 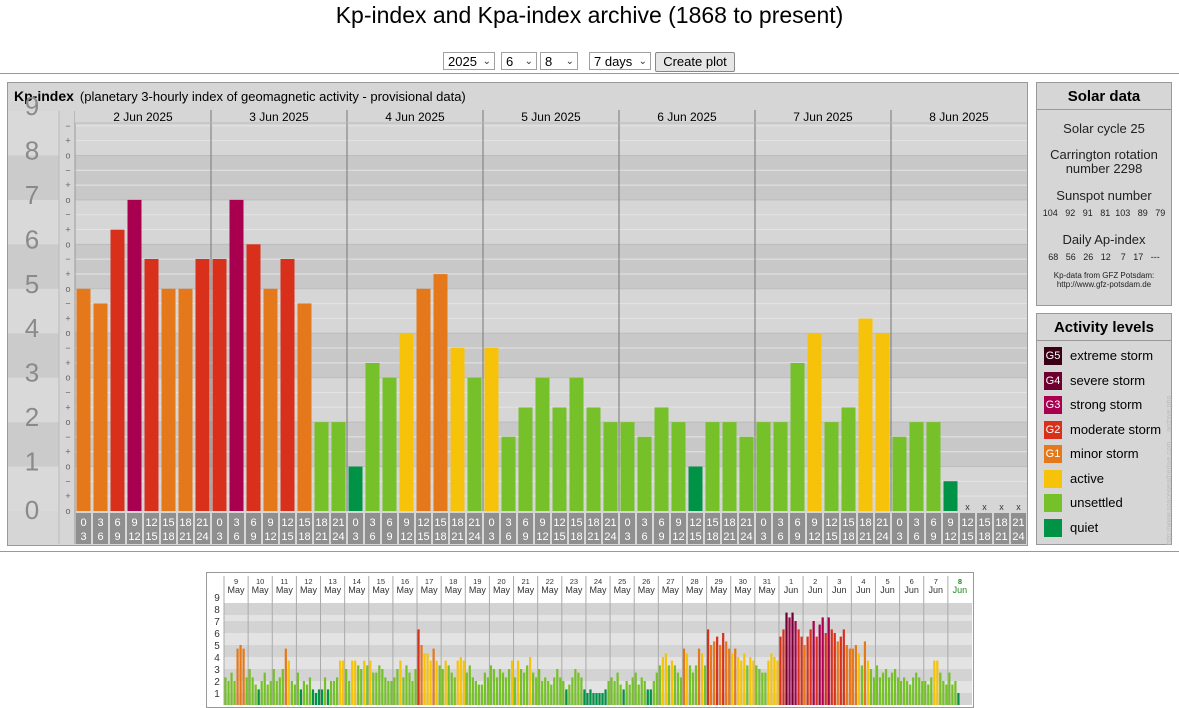 I want to click on legend-label: active, so click(x=1087, y=478).